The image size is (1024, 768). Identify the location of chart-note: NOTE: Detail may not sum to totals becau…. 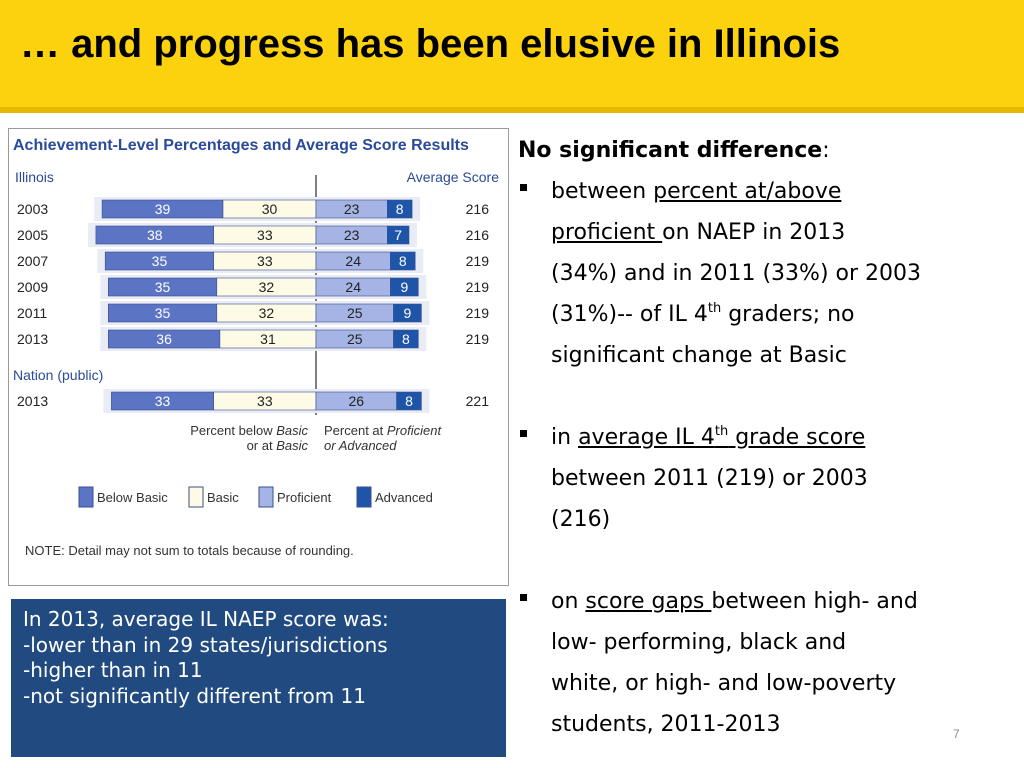
(189, 550).